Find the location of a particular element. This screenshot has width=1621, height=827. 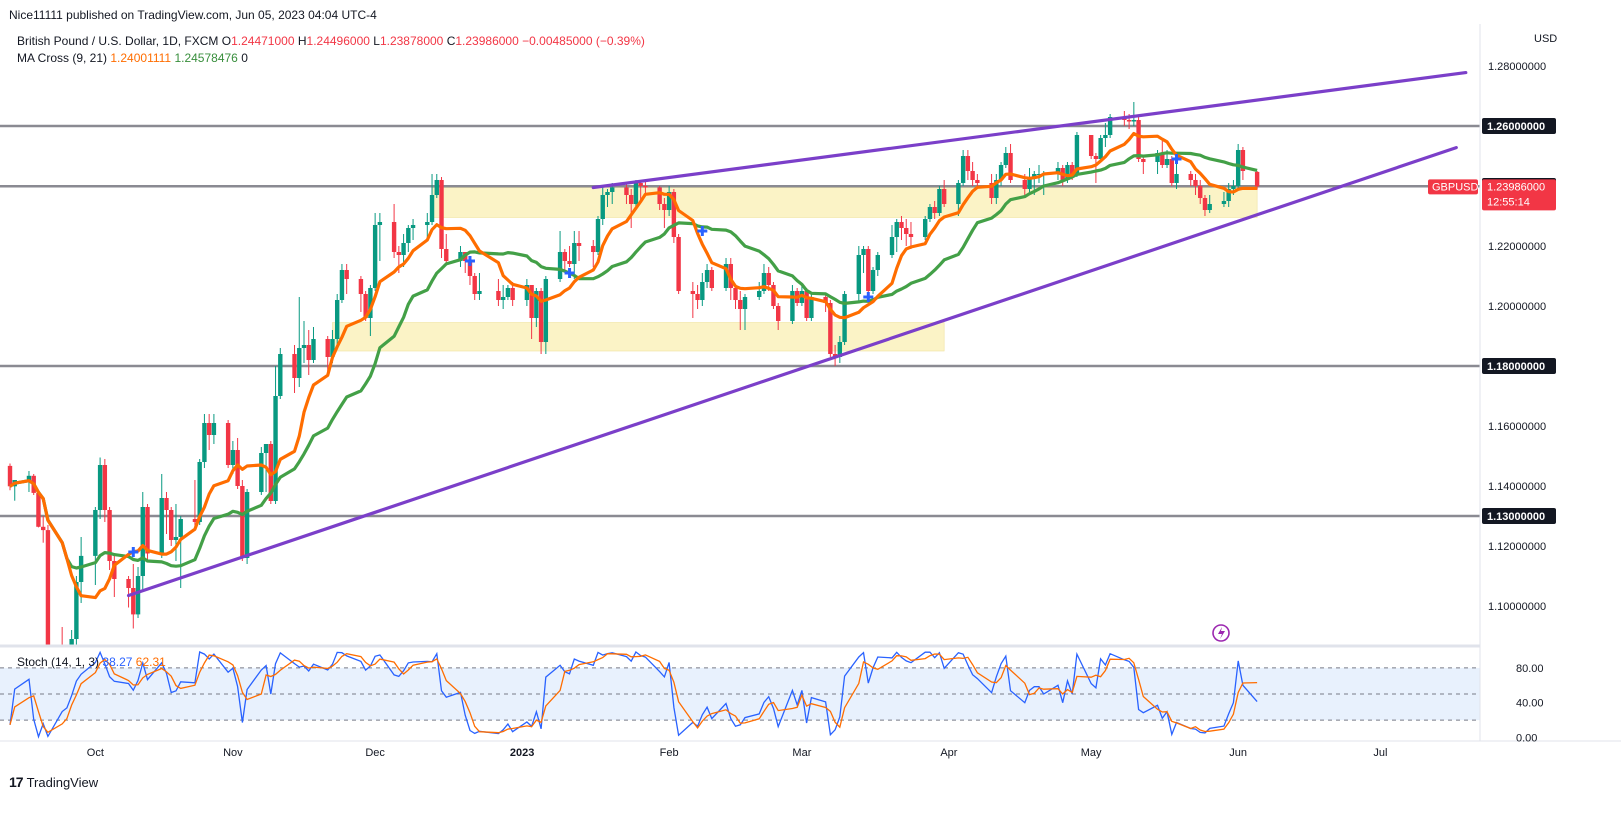

time-axis-label: Feb is located at coordinates (669, 753).